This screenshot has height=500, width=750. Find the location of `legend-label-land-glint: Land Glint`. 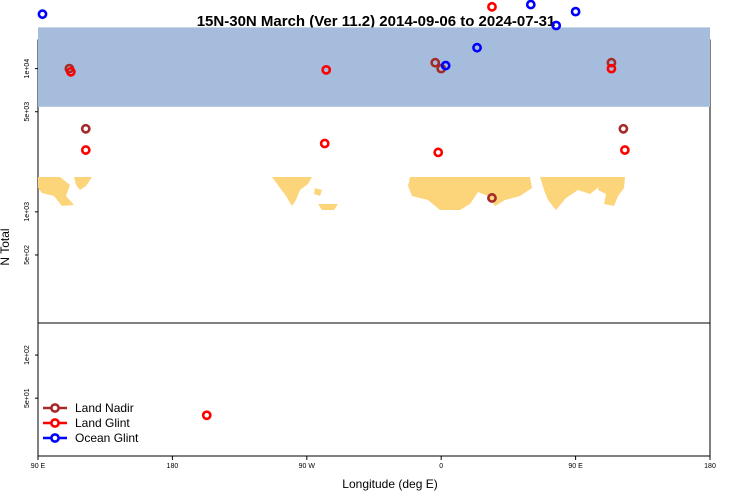

legend-label-land-glint: Land Glint is located at coordinates (102, 423).